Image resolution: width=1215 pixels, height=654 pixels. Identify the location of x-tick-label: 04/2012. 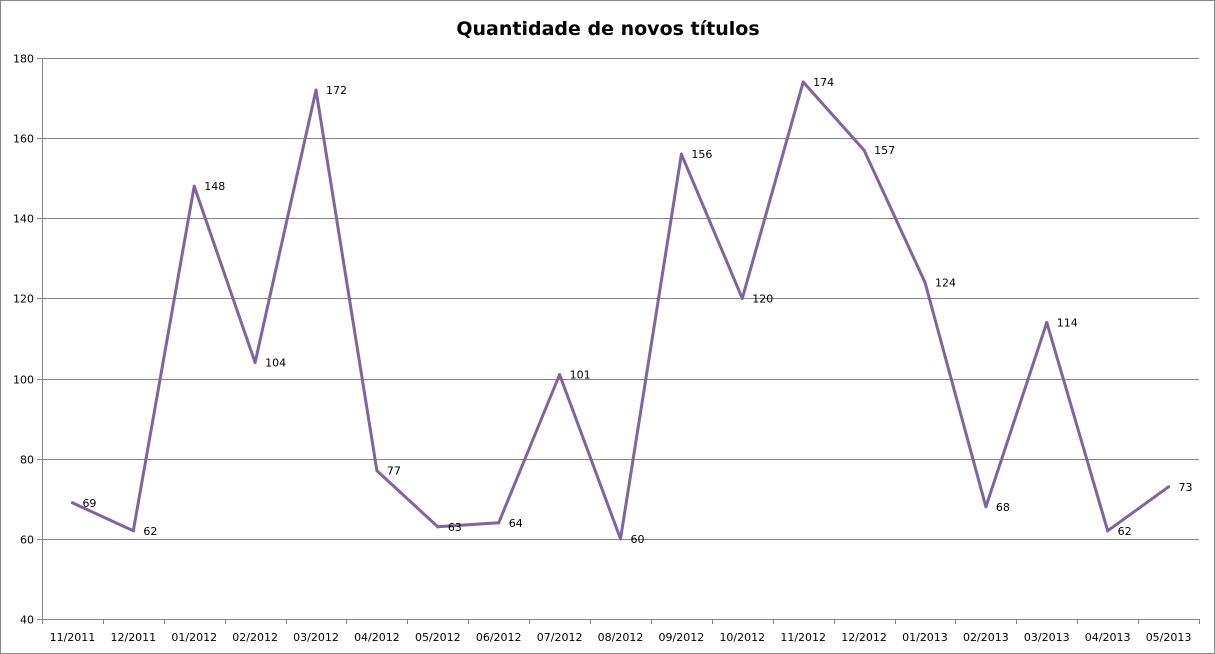
(377, 637).